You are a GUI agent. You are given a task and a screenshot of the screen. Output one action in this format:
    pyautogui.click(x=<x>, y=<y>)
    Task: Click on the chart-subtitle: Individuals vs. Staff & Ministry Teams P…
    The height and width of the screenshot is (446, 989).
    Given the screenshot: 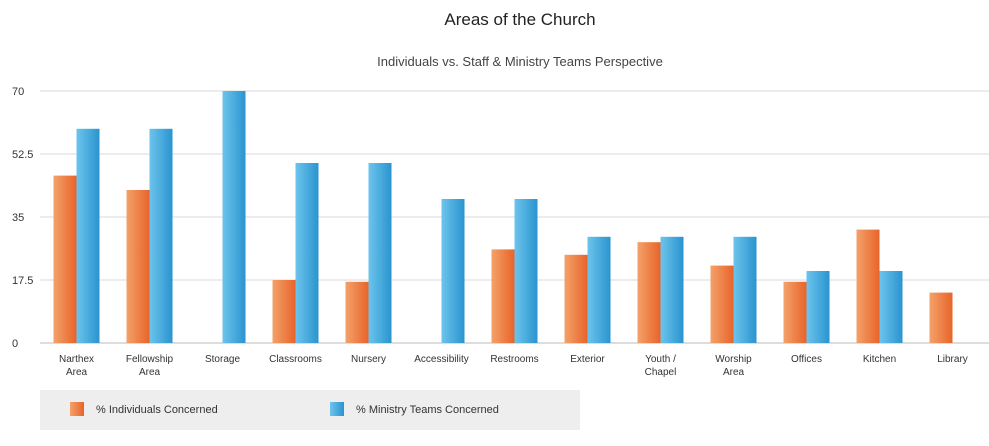 What is the action you would take?
    pyautogui.click(x=520, y=61)
    